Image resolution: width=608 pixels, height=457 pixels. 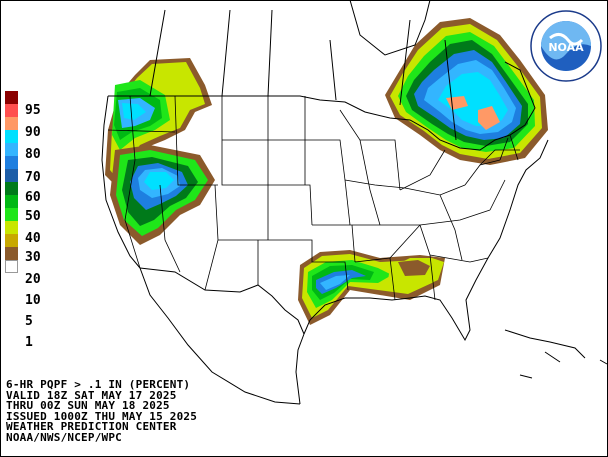 I want to click on legend-label-30: 30, so click(x=33, y=257).